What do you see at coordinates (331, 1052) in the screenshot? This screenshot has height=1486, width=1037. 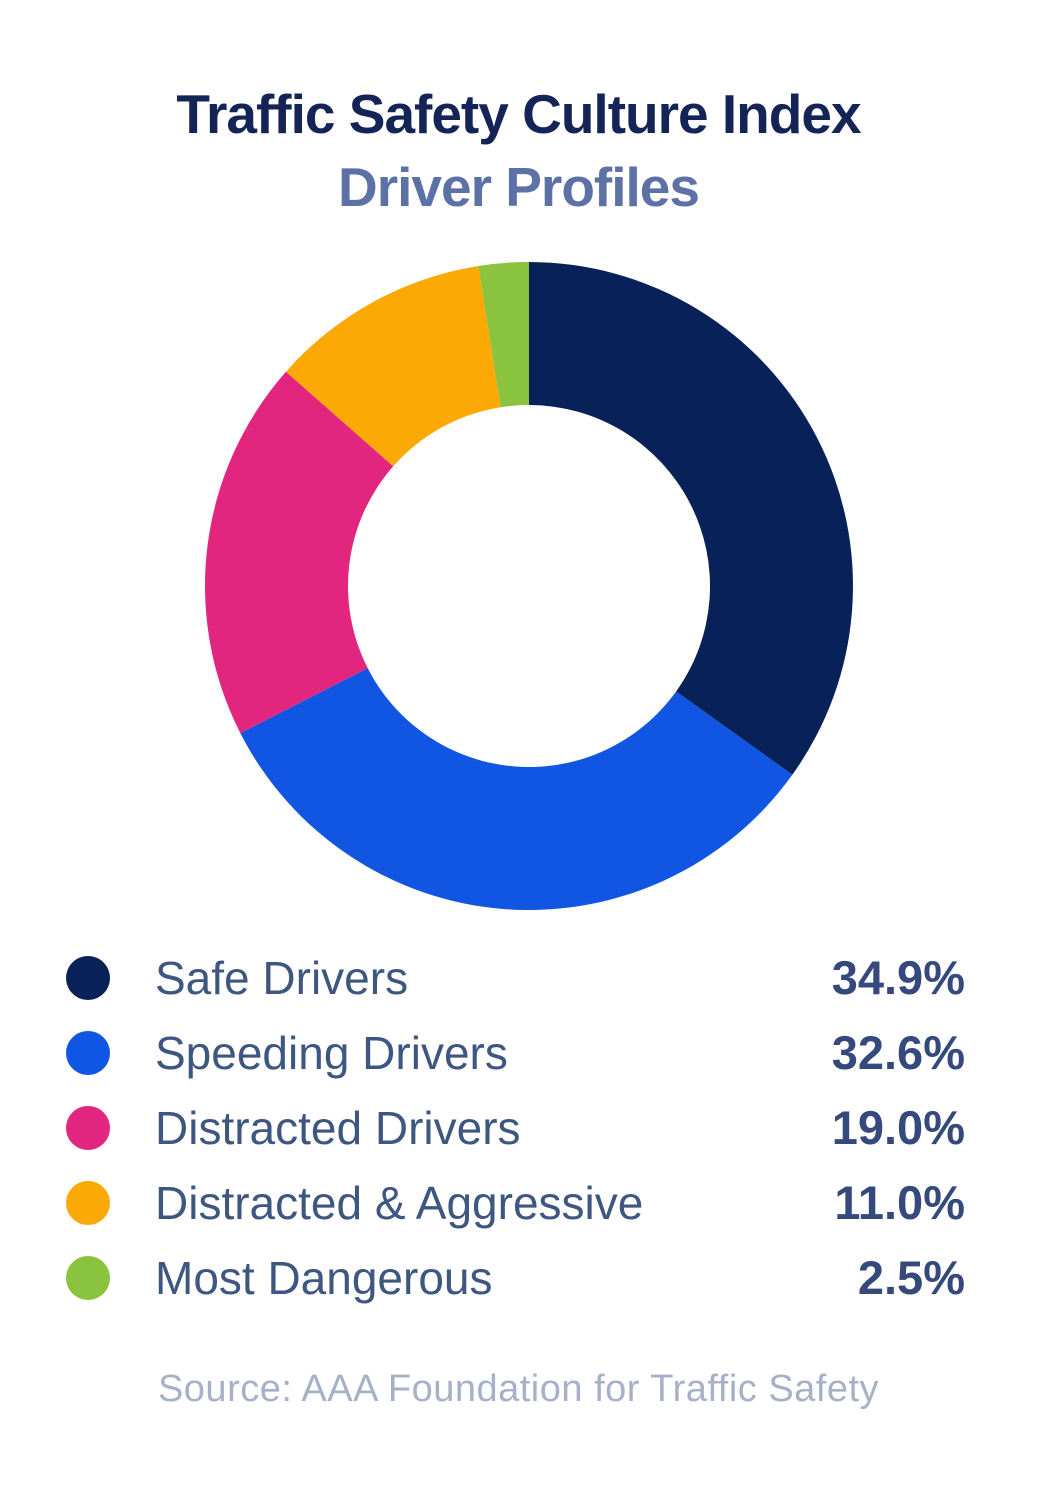 I see `legend-label: Speeding Drivers` at bounding box center [331, 1052].